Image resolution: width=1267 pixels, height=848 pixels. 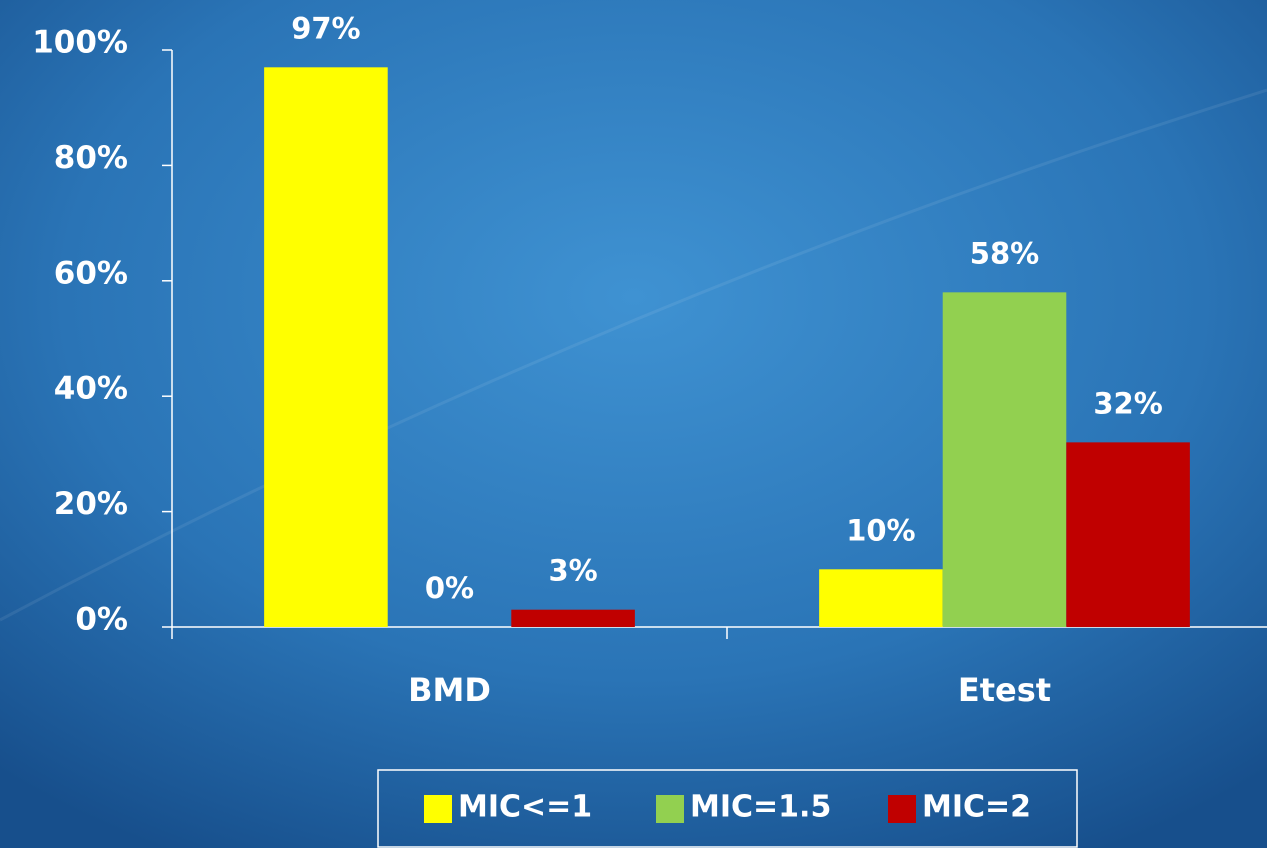 What do you see at coordinates (101, 620) in the screenshot?
I see `y-tick-label: 0%` at bounding box center [101, 620].